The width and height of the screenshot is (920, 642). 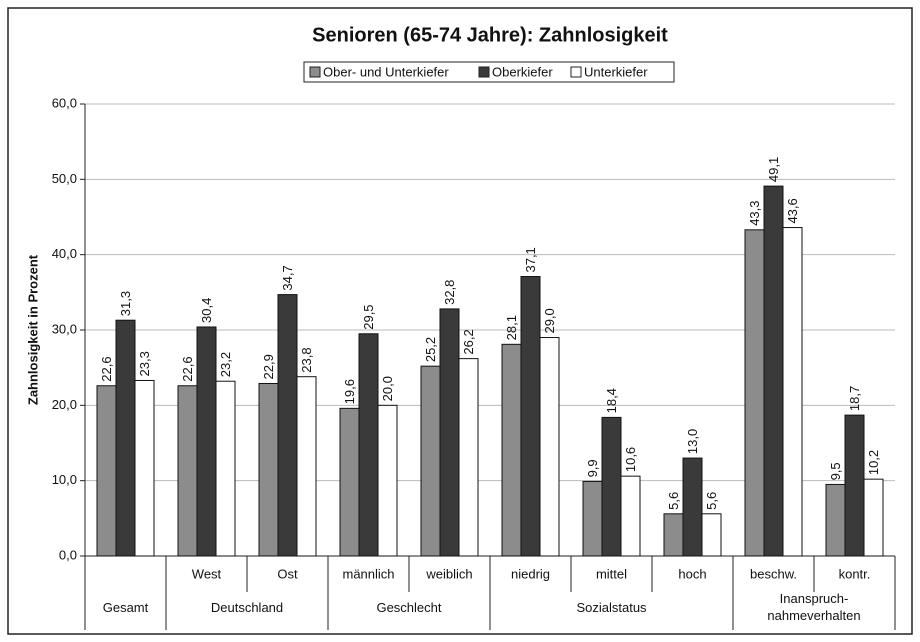 I want to click on value-label: 28,1, so click(x=511, y=327).